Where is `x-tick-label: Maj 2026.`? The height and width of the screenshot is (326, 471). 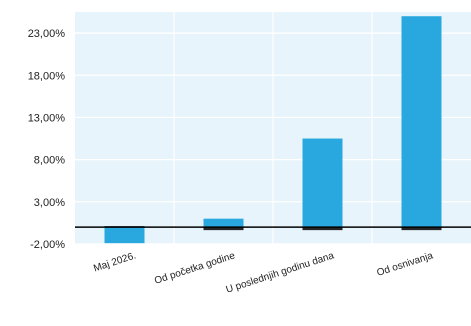 x-tick-label: Maj 2026. is located at coordinates (114, 262).